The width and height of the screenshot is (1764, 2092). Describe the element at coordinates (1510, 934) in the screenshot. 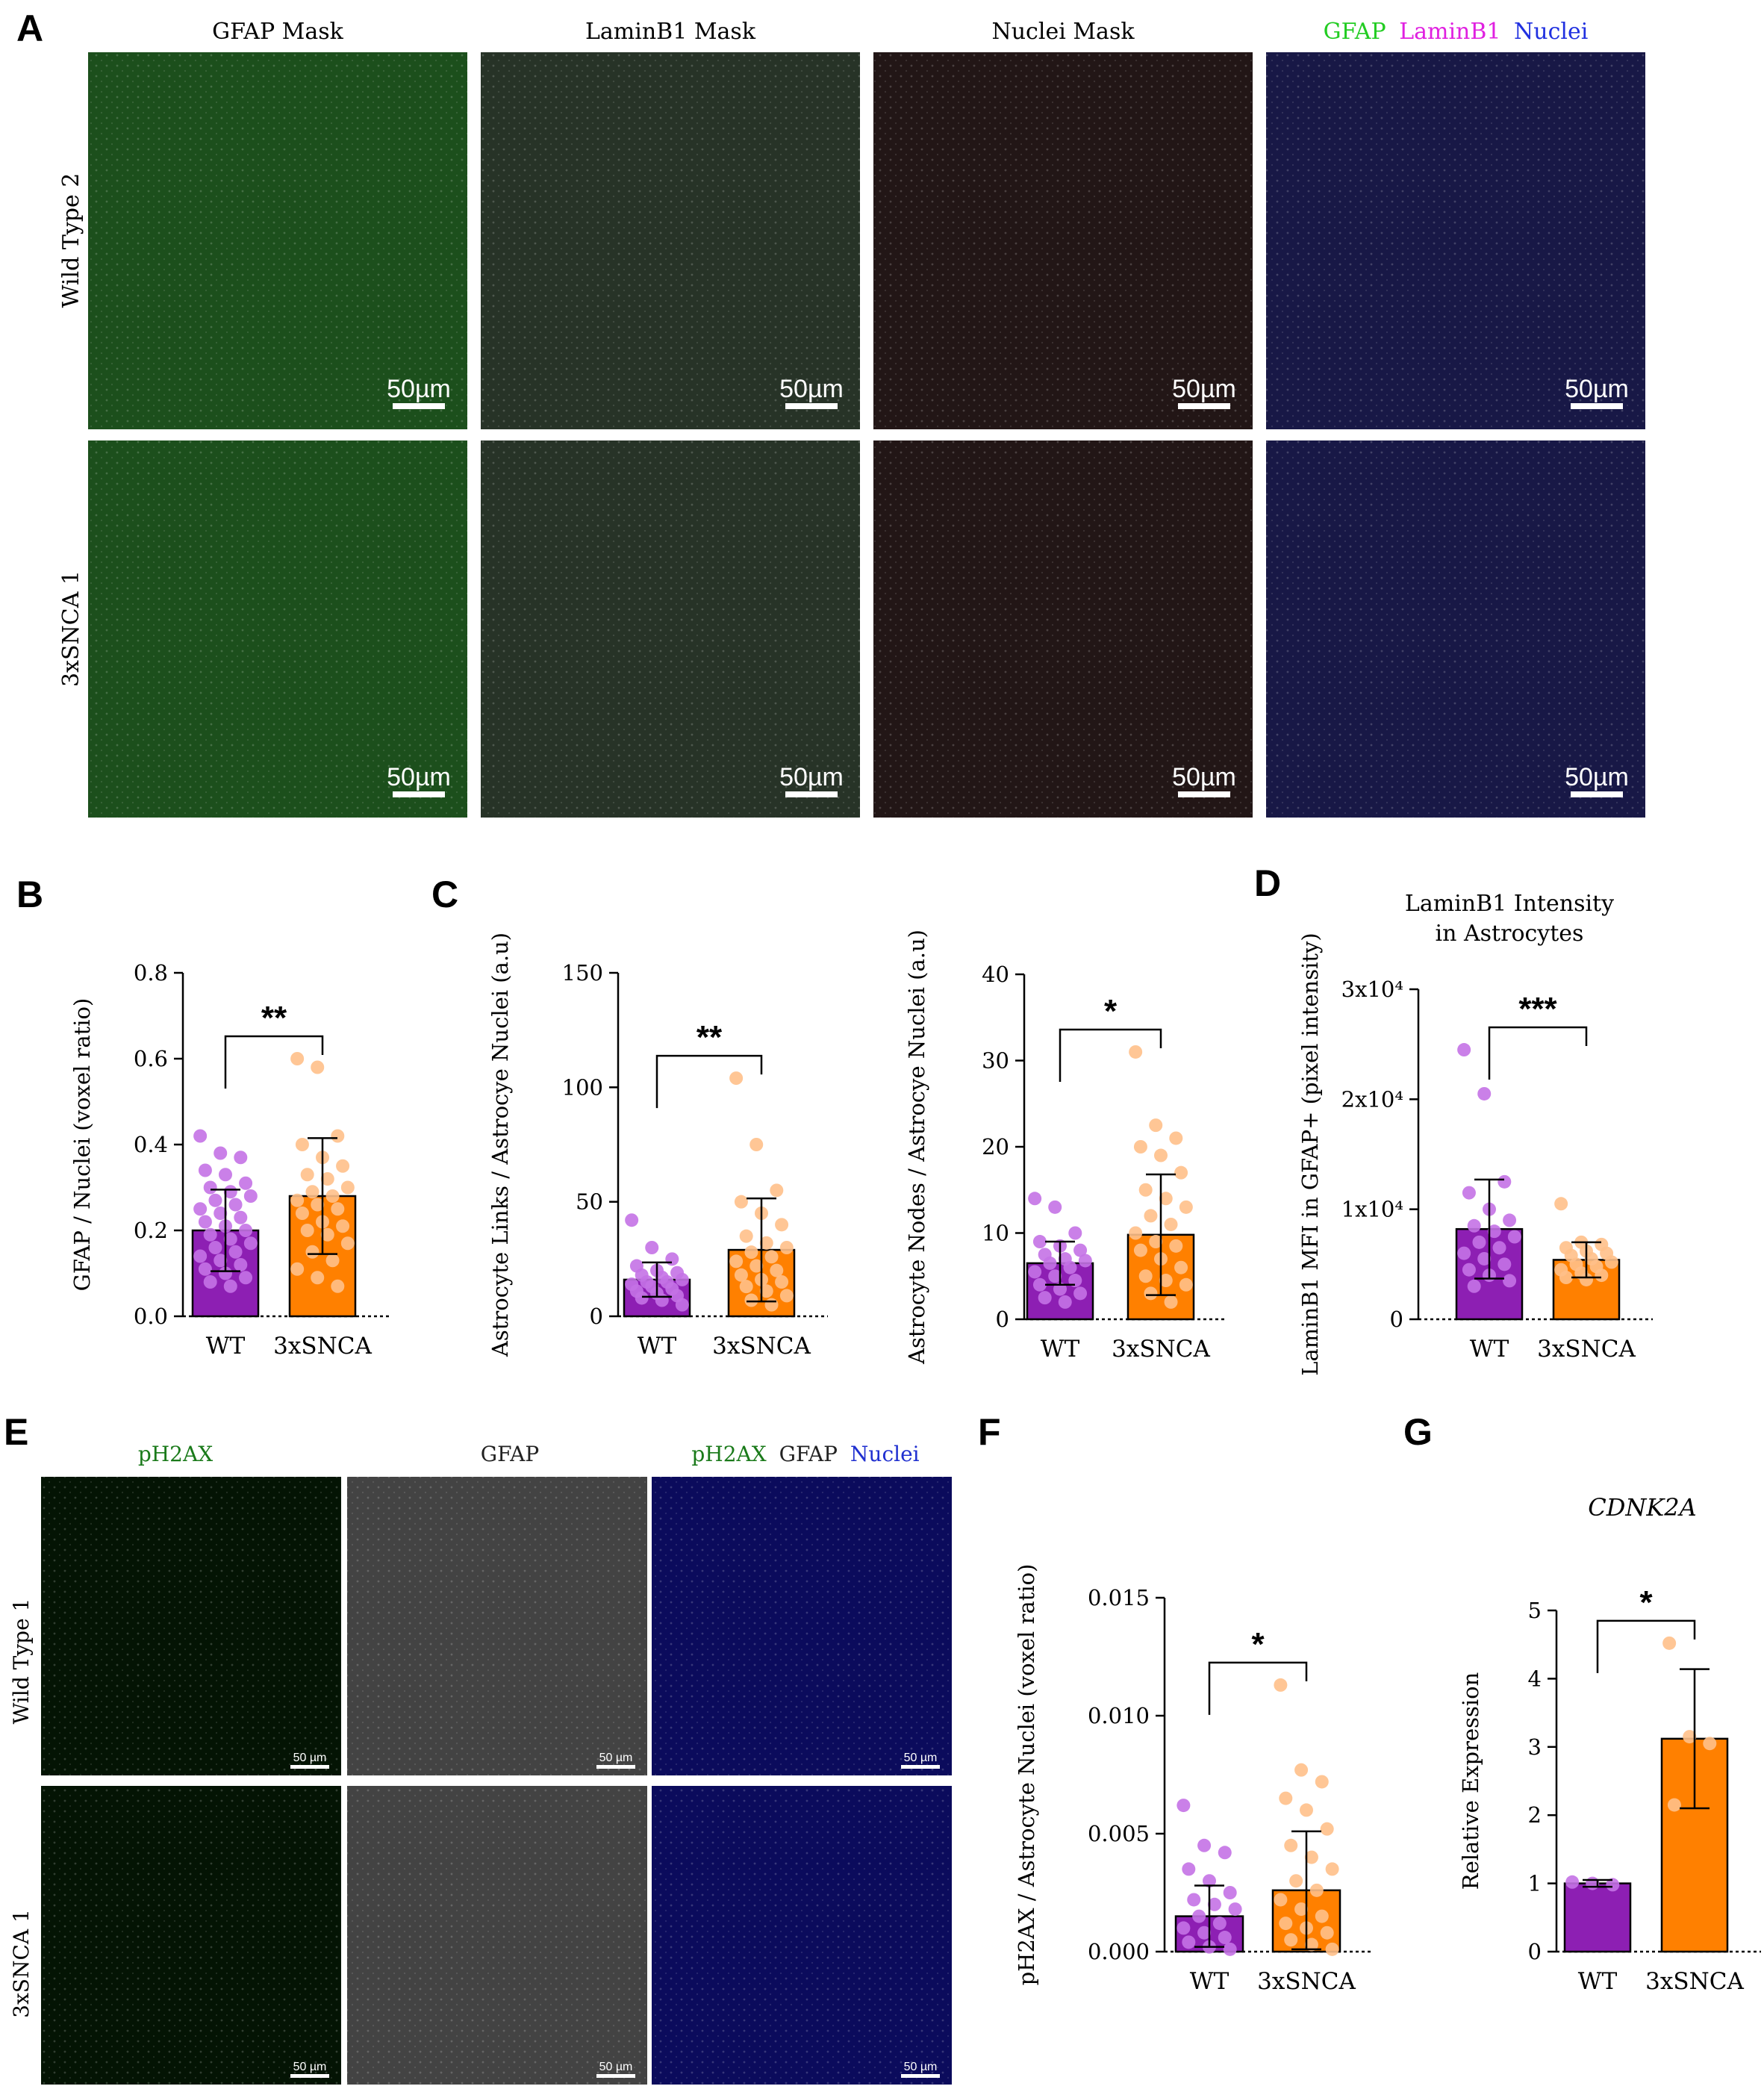

I see `chart-d-title-line2: in Astrocytes` at that location.